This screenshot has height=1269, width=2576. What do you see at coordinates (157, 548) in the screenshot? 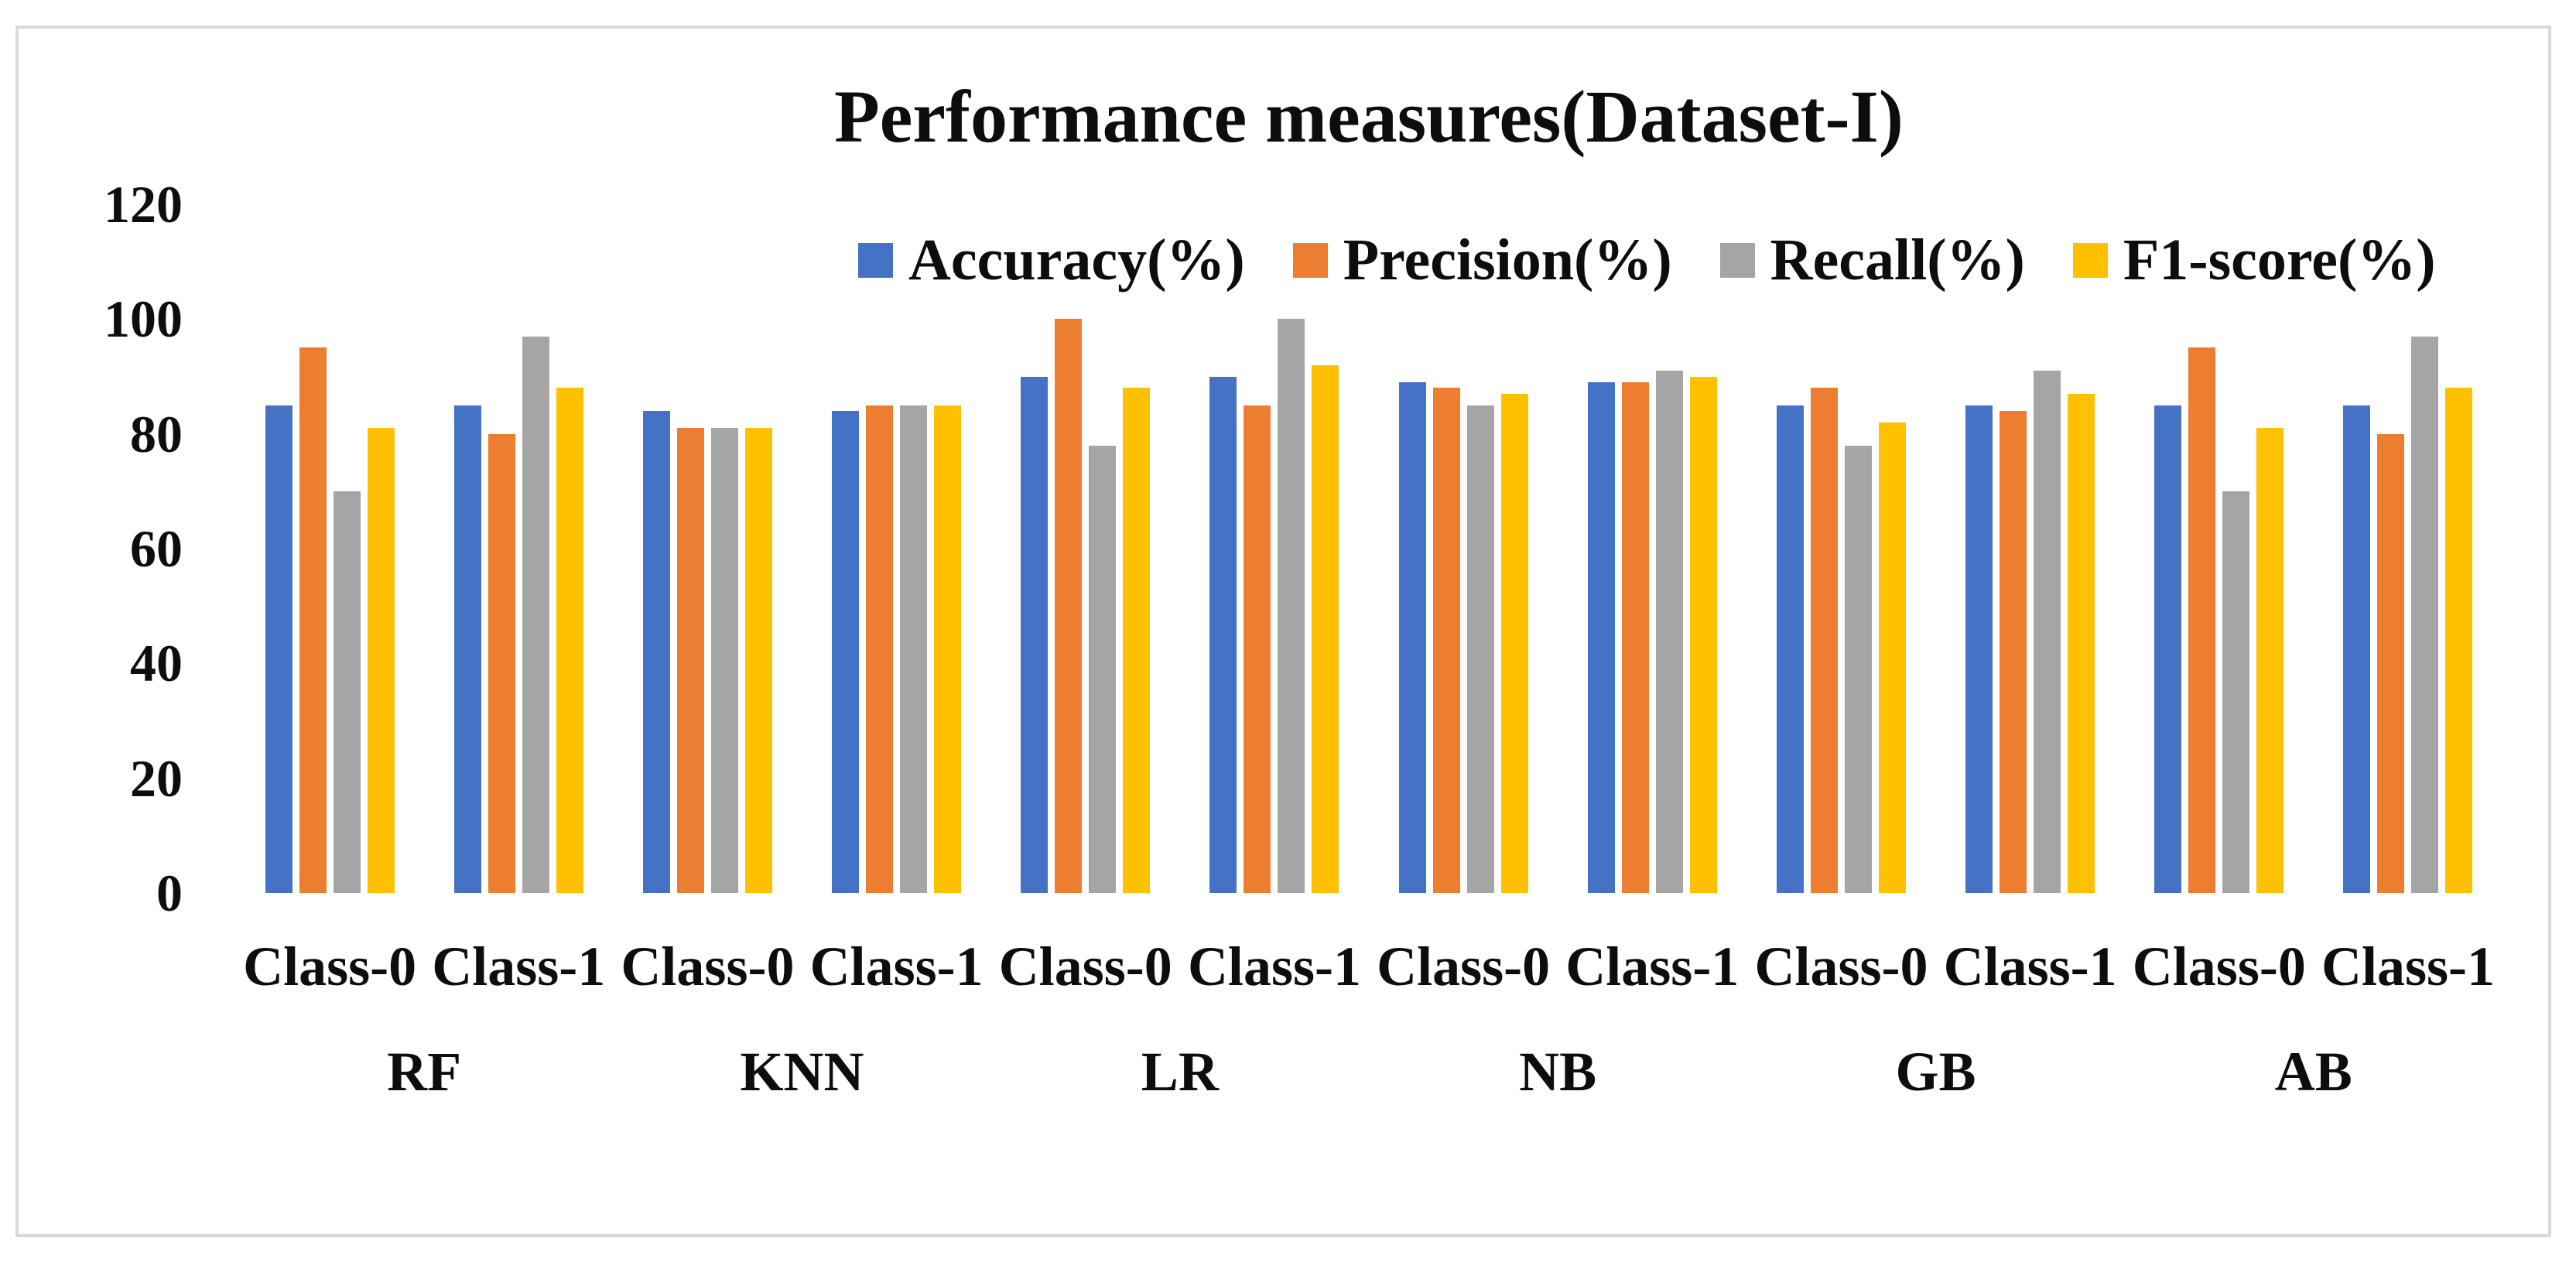
I see `y-tick-label: 60` at bounding box center [157, 548].